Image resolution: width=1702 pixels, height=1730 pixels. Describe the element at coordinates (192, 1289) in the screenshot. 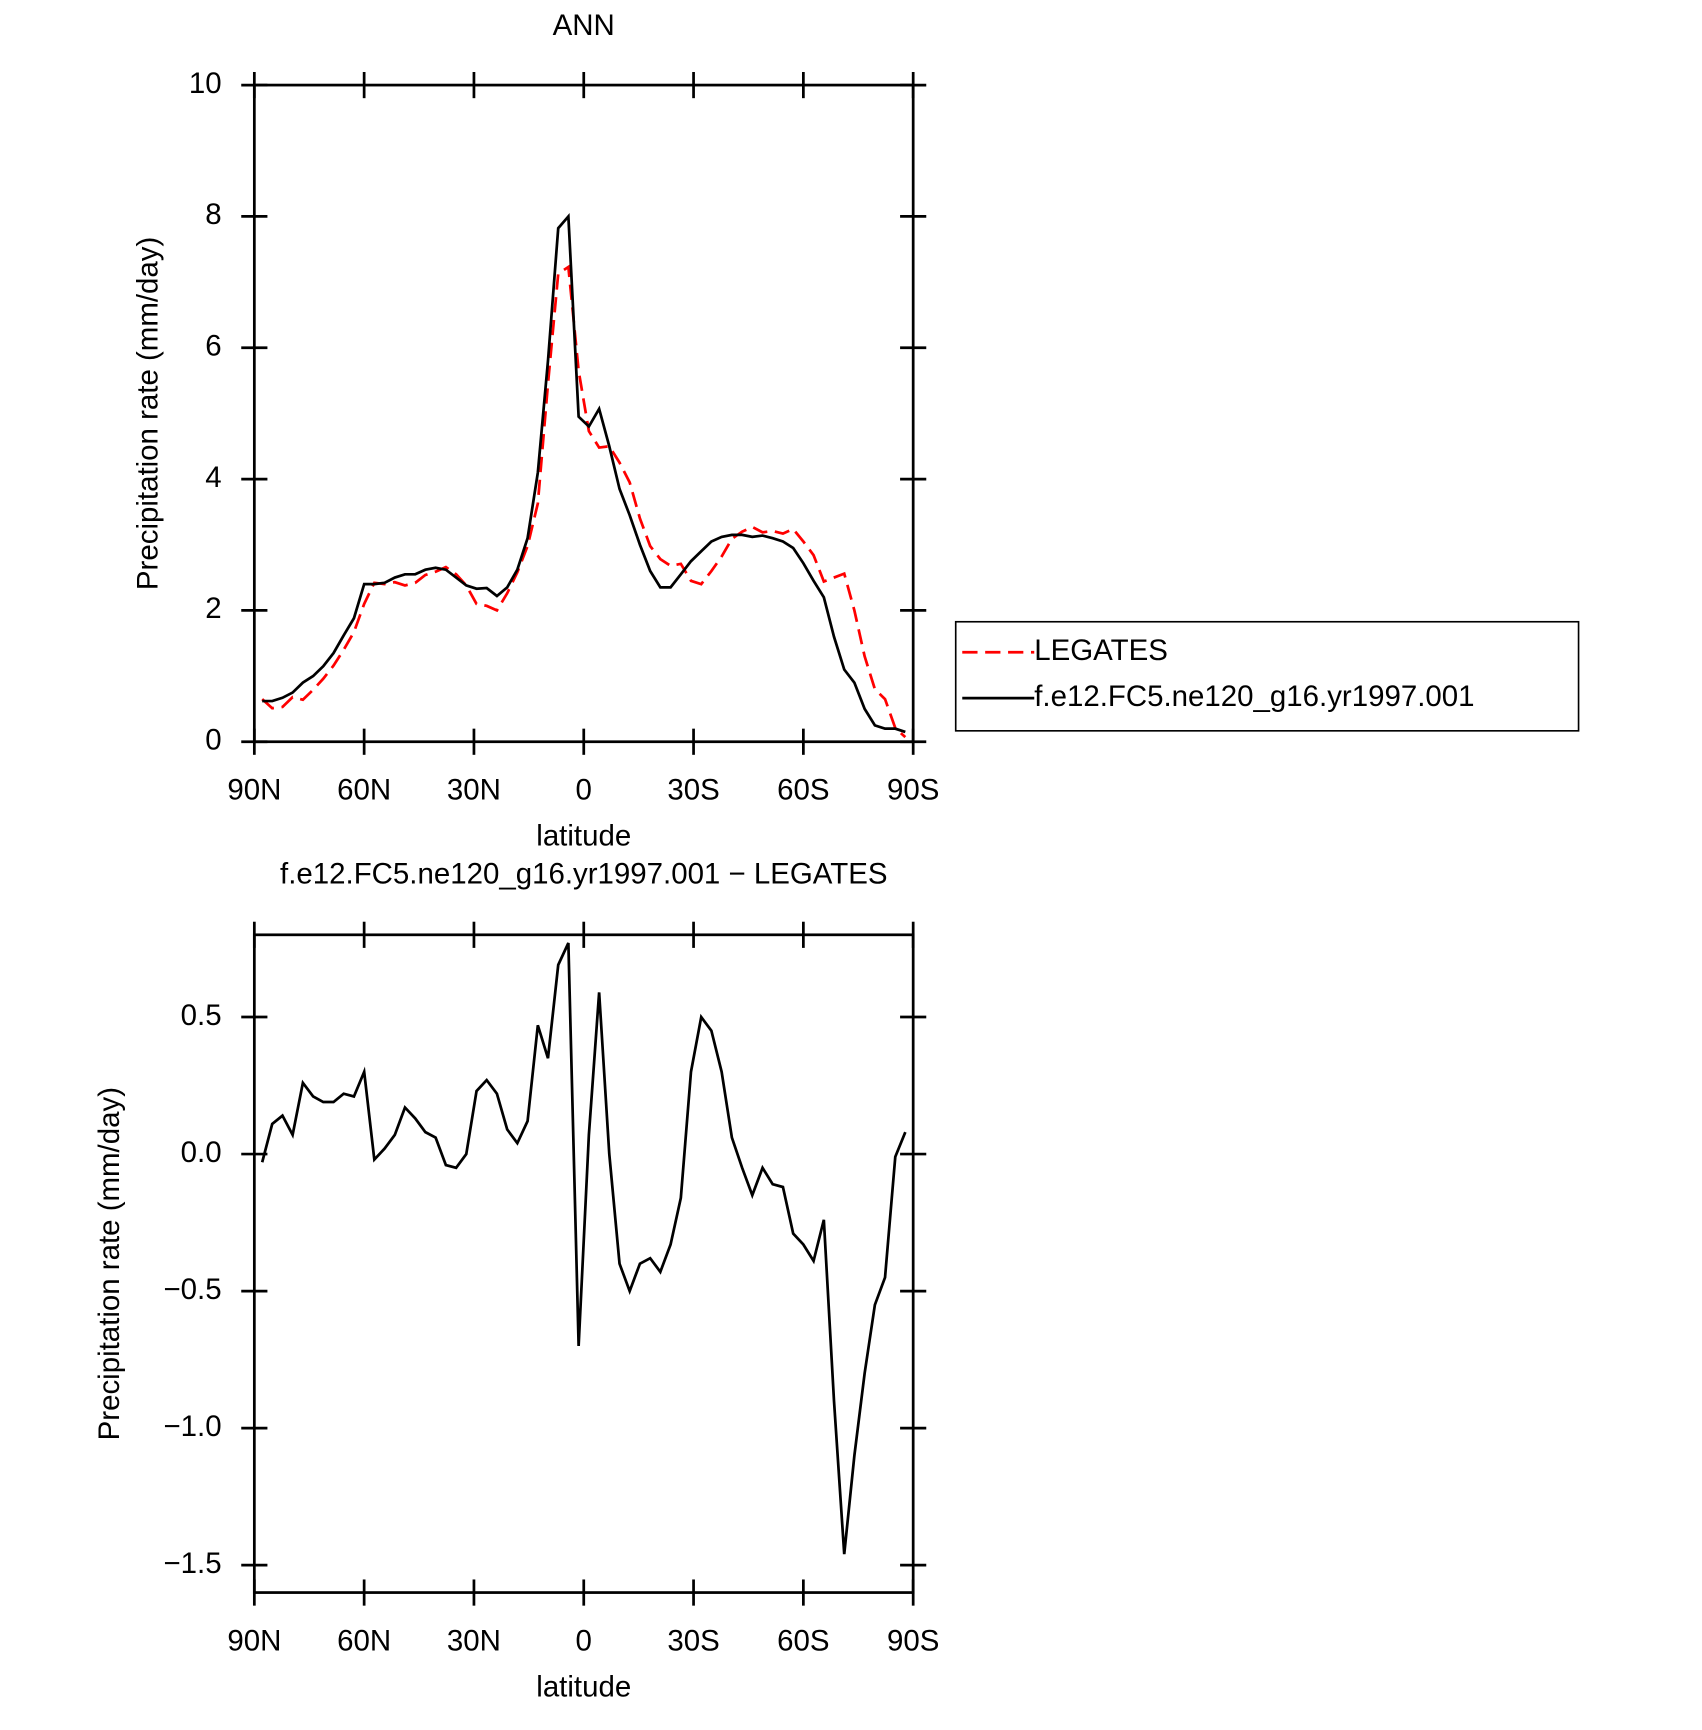

I see `y-tick-label: −0.5` at that location.